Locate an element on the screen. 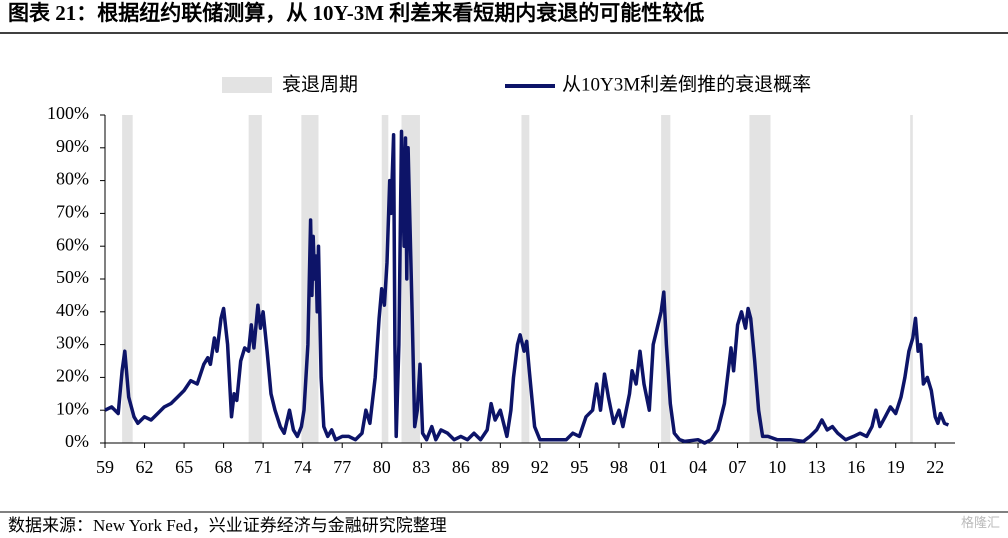 The width and height of the screenshot is (1008, 538). y-tick-label: 90% is located at coordinates (72, 146).